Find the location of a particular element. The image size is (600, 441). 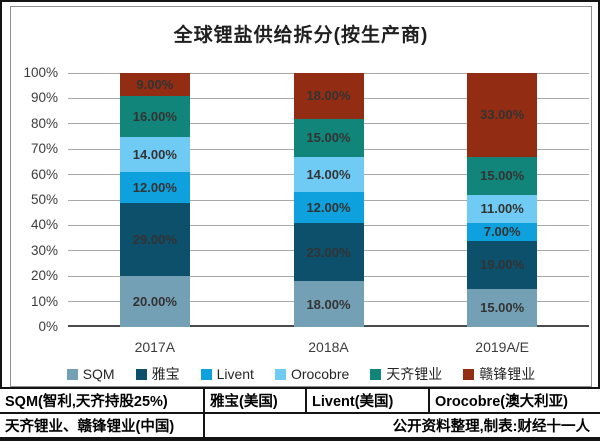

data-label: 19.00% is located at coordinates (502, 265).